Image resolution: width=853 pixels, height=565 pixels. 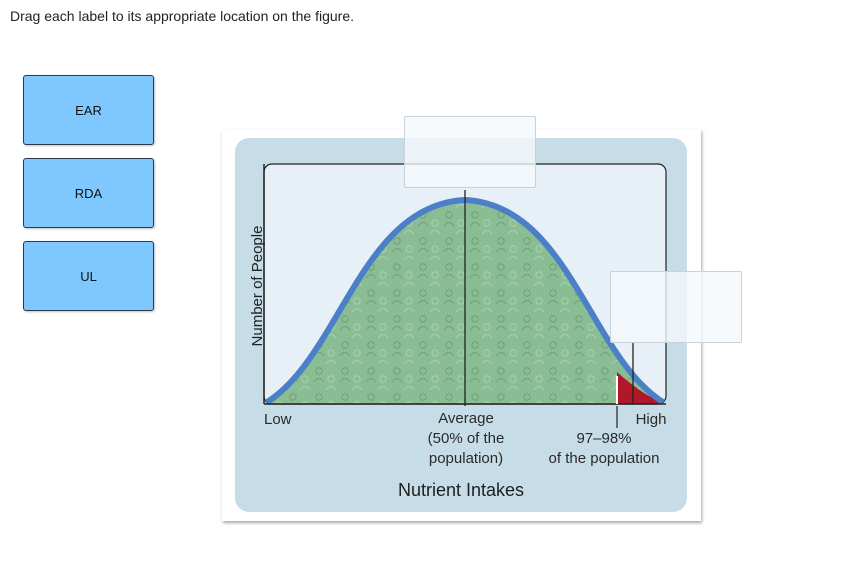 I want to click on label-rda: RDA, so click(x=88, y=193).